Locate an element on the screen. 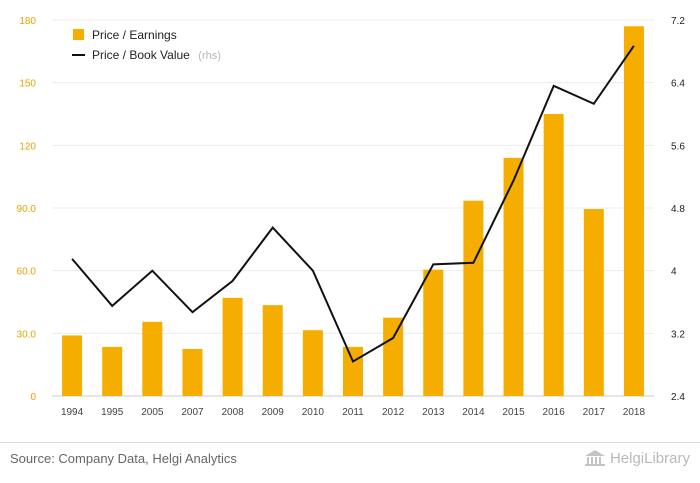  bar-2009 is located at coordinates (272, 350).